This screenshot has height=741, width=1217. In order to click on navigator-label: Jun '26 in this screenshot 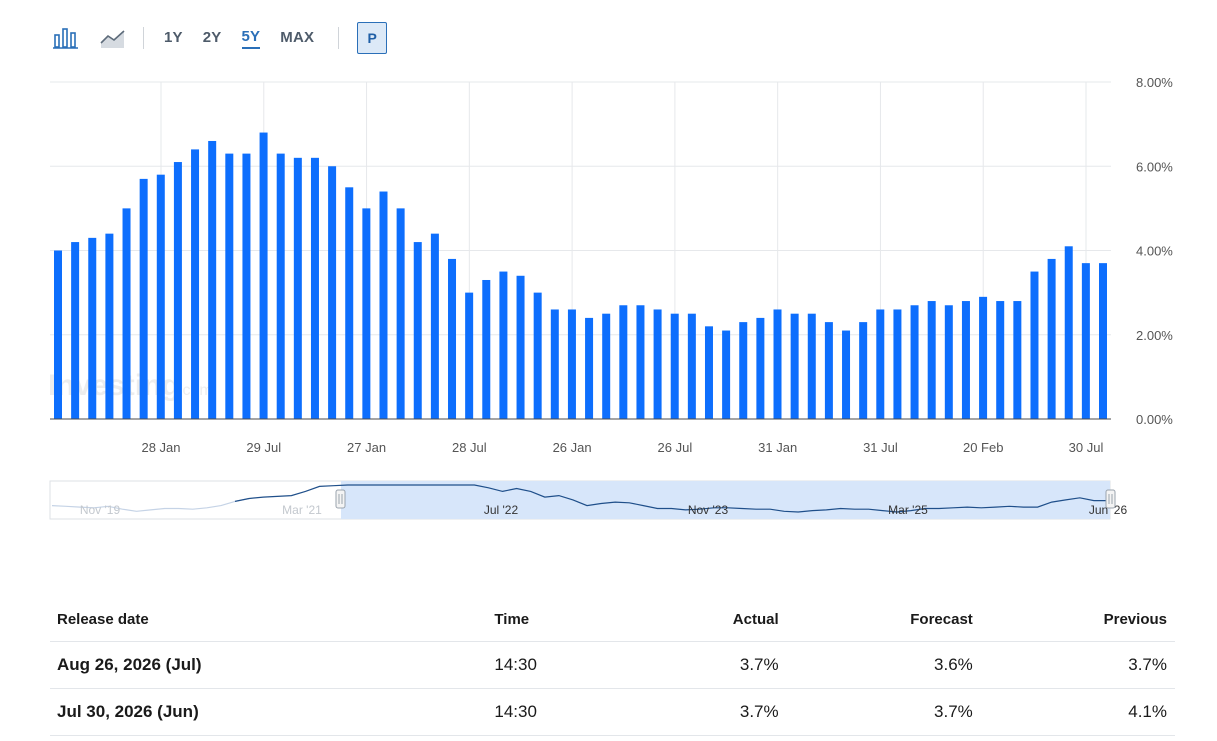, I will do `click(1108, 510)`.